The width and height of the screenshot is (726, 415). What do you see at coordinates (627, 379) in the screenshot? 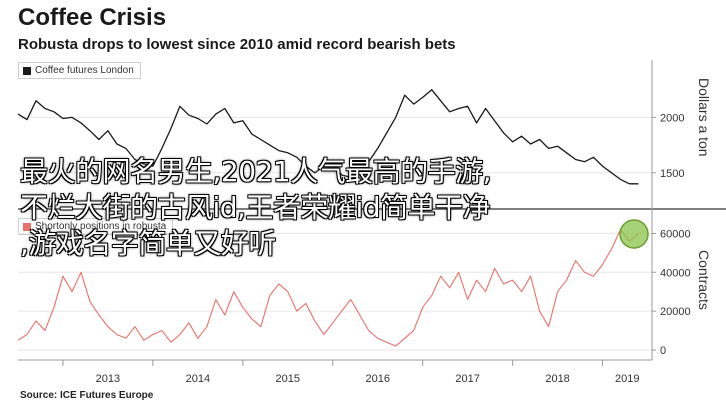
I see `xtick-label-6: 2019` at bounding box center [627, 379].